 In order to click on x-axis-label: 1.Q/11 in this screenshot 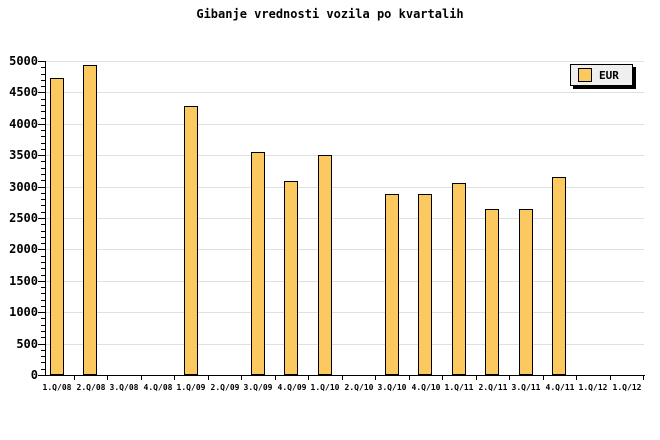, I will do `click(459, 387)`.